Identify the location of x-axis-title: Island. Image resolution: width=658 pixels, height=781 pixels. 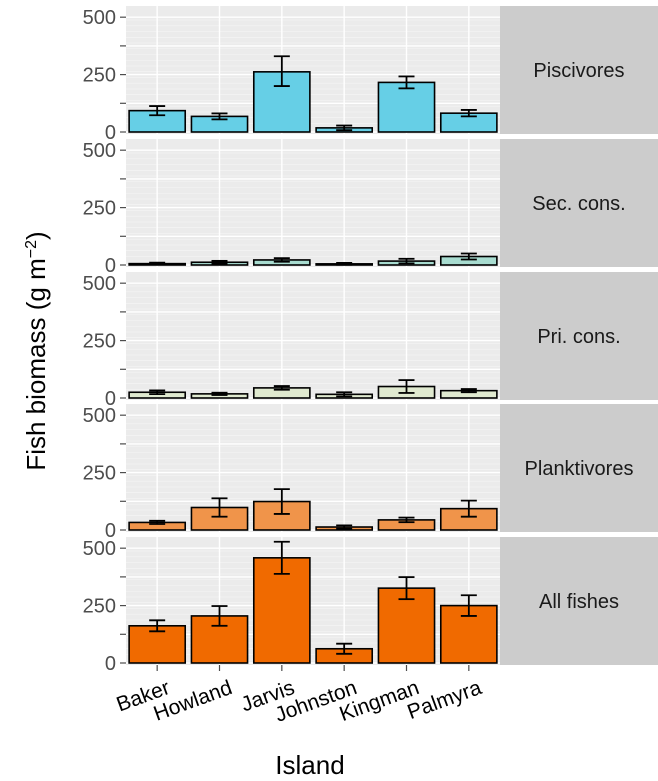
(309, 765).